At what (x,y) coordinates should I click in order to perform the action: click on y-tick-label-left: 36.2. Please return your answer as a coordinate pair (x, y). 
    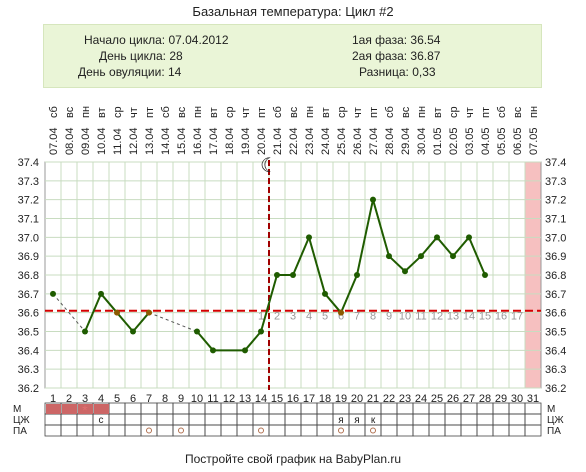
    Looking at the image, I should click on (28, 389).